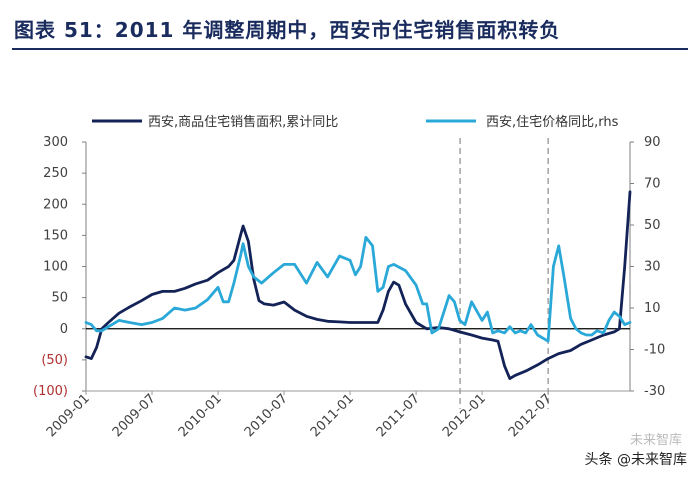 This screenshot has height=482, width=700. I want to click on y-left-tick-label: 200, so click(55, 204).